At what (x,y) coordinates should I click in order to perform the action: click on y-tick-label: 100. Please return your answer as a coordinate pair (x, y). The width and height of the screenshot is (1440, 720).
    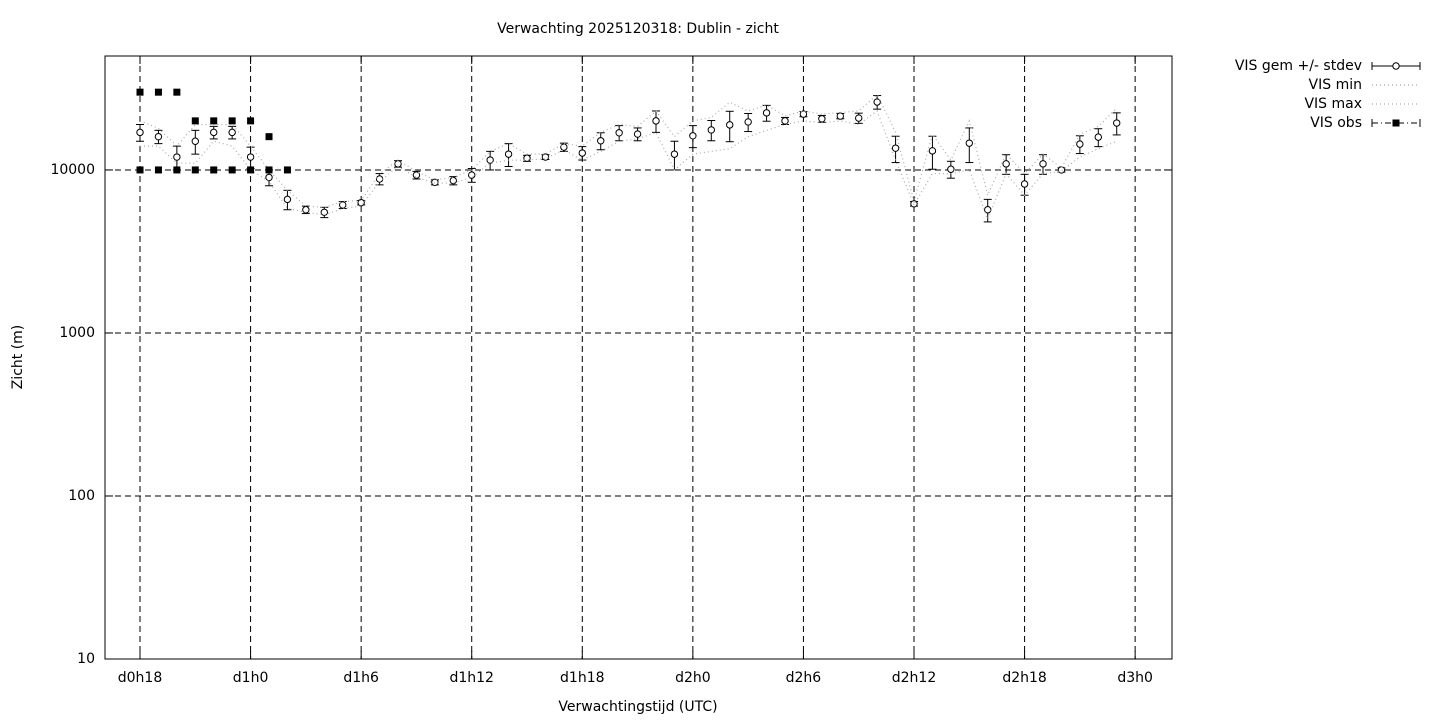
    Looking at the image, I should click on (81, 496).